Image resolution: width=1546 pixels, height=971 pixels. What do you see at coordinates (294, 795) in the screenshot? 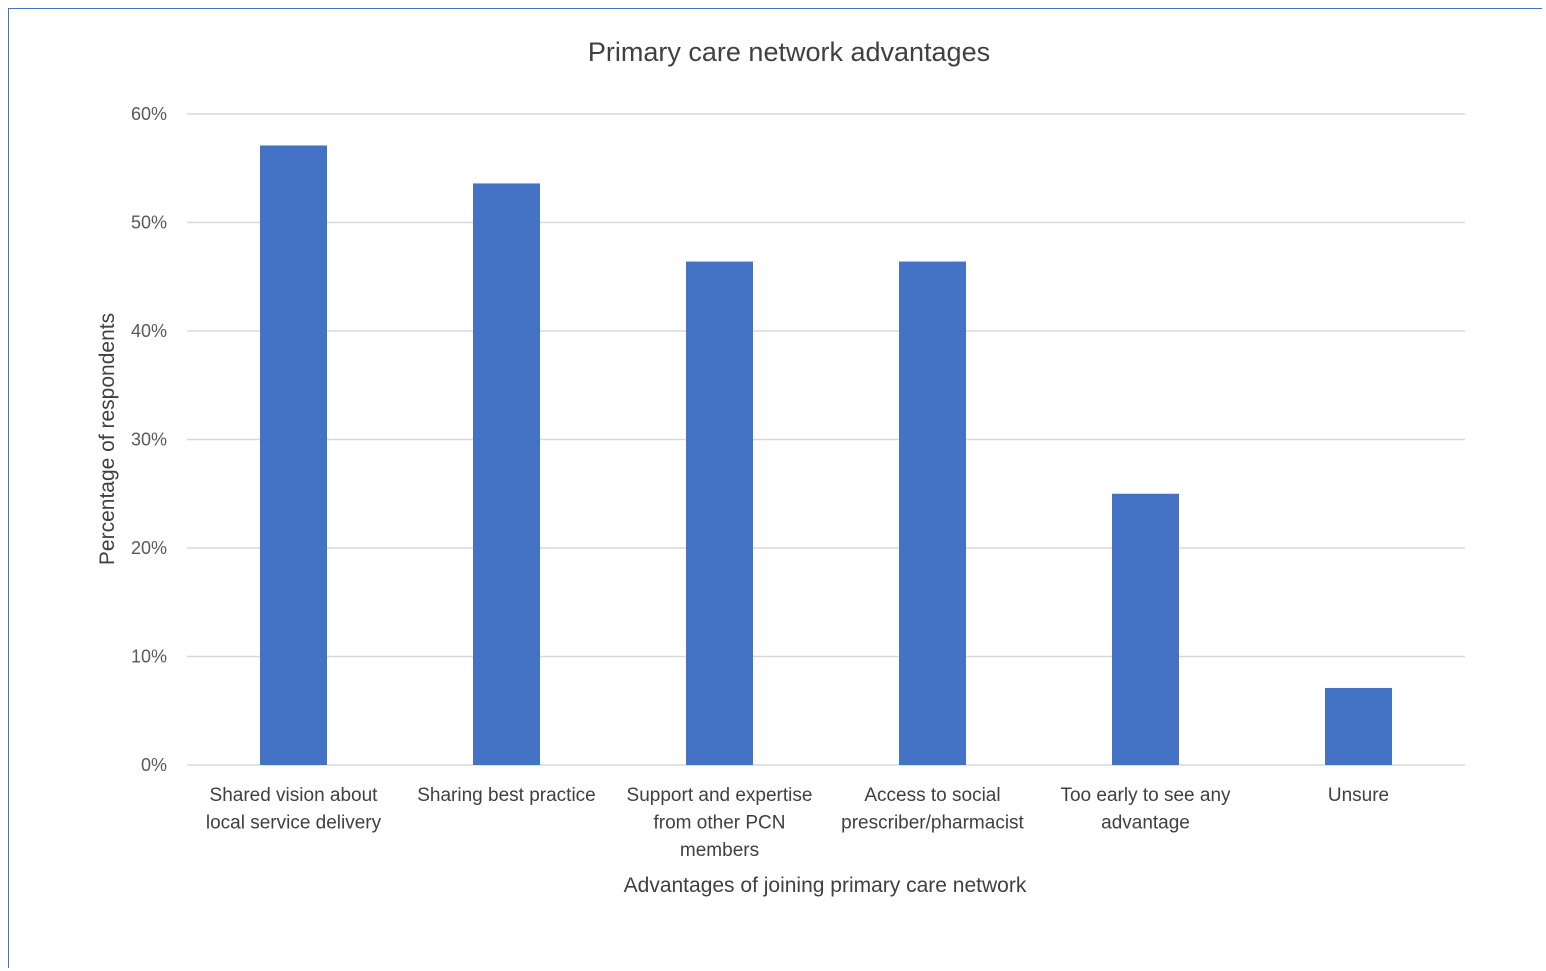
I see `x-category-label-line: Shared vision about` at bounding box center [294, 795].